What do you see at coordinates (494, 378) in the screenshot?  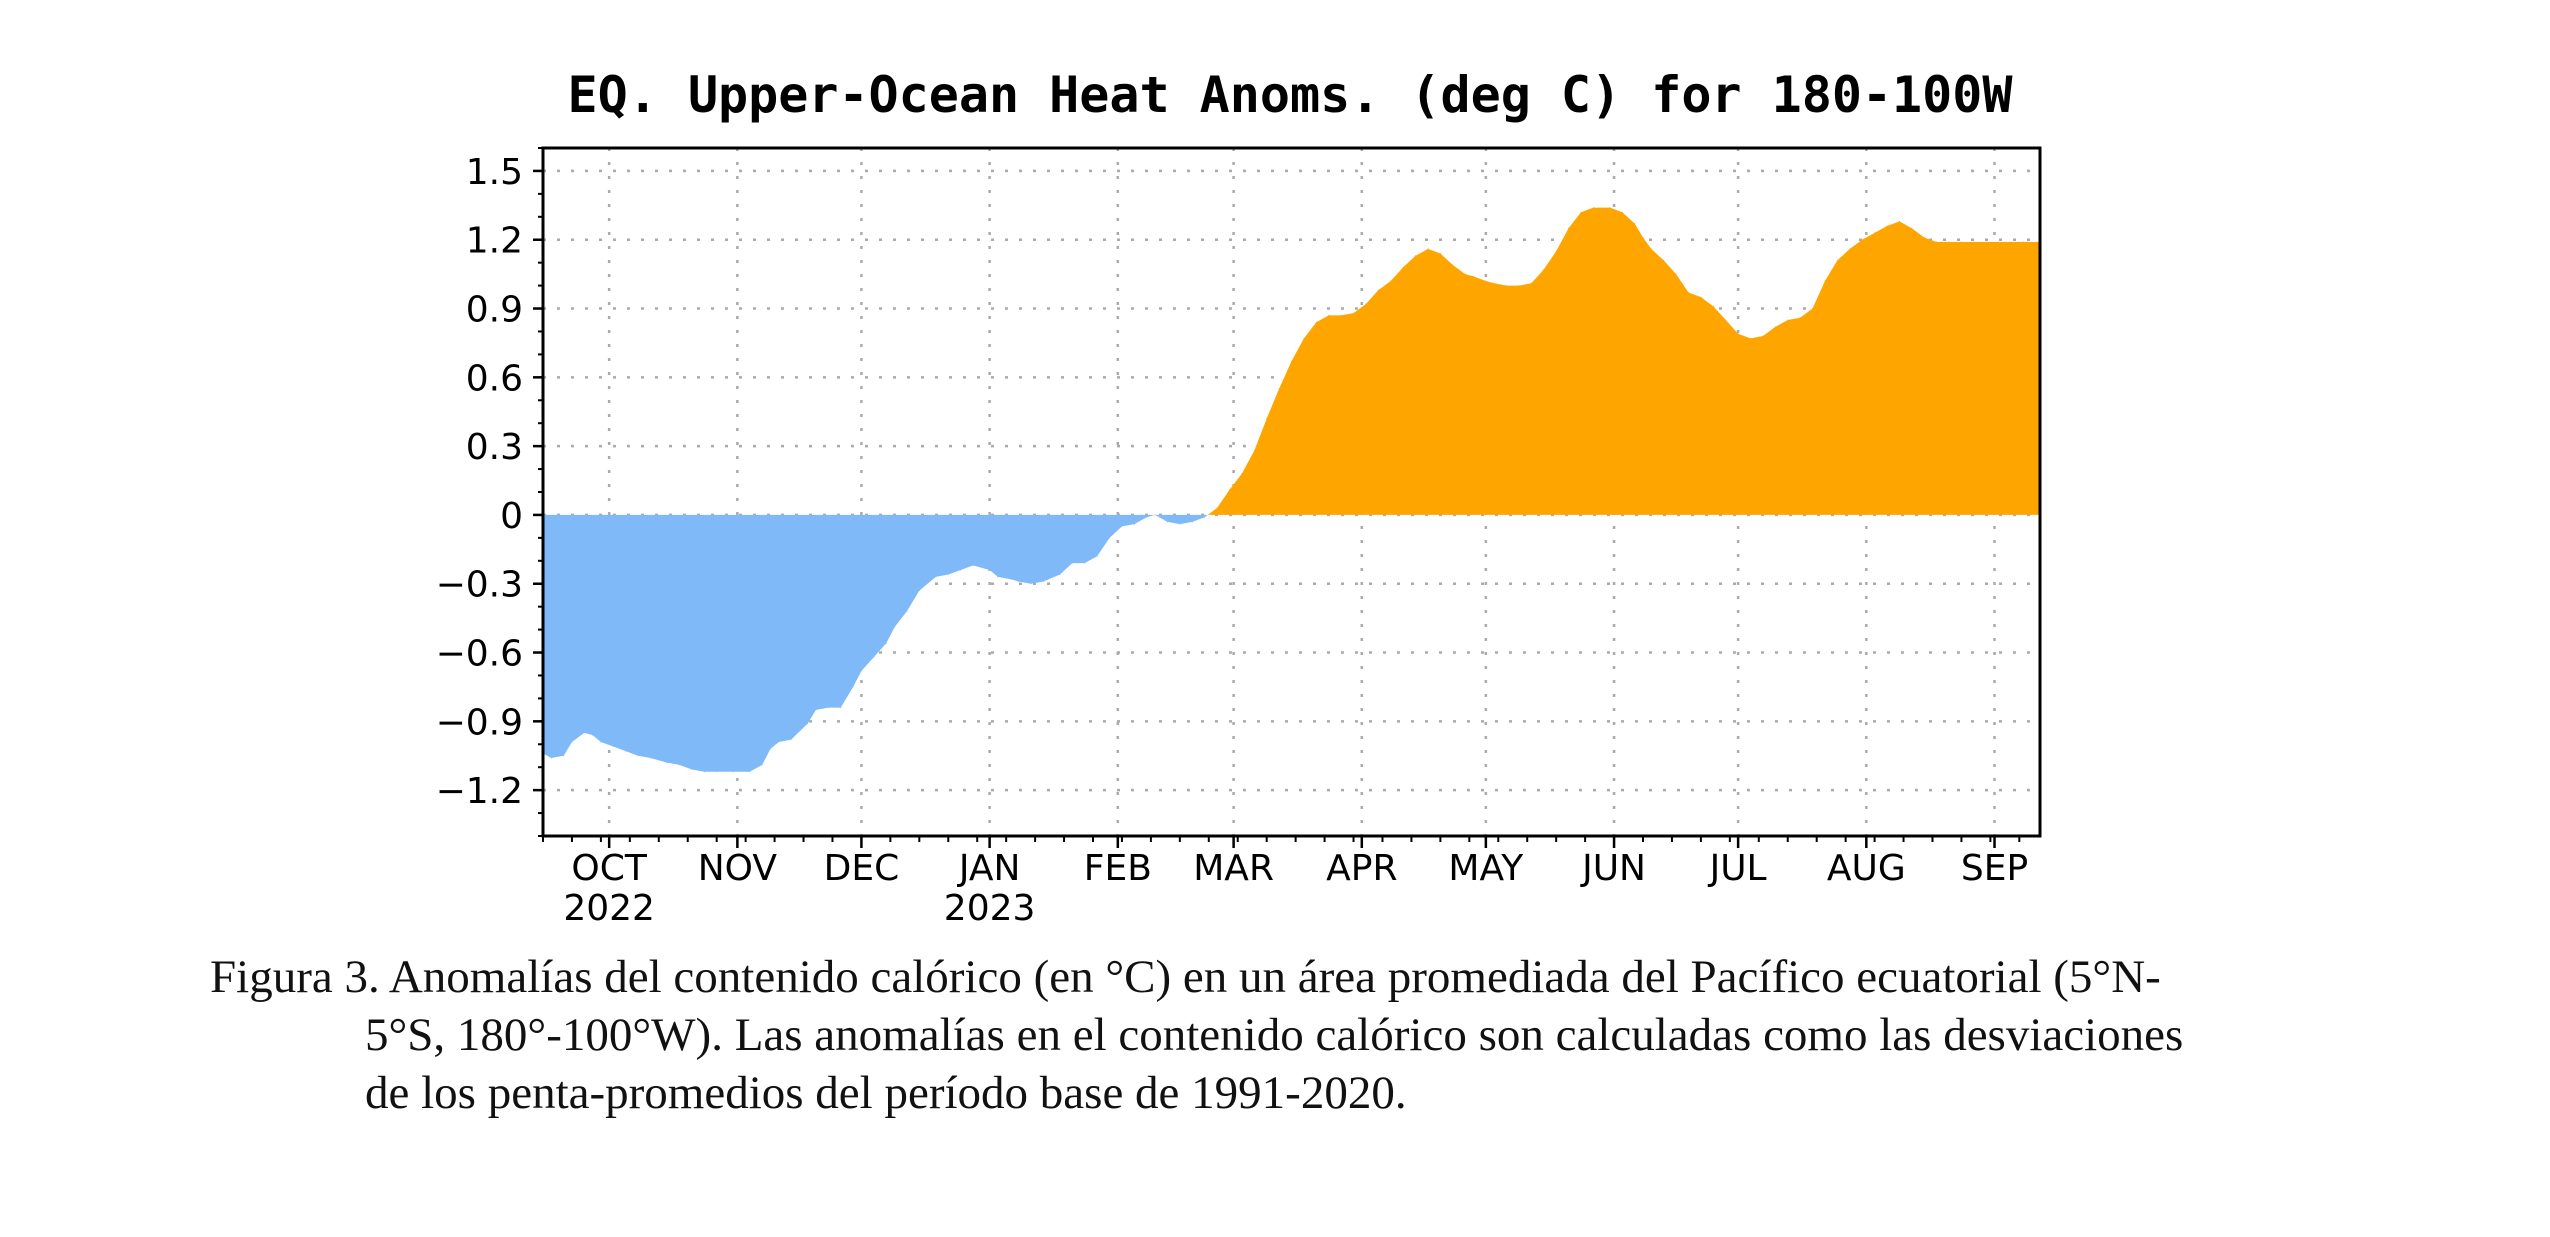 I see `y-tick-label: 0.6` at bounding box center [494, 378].